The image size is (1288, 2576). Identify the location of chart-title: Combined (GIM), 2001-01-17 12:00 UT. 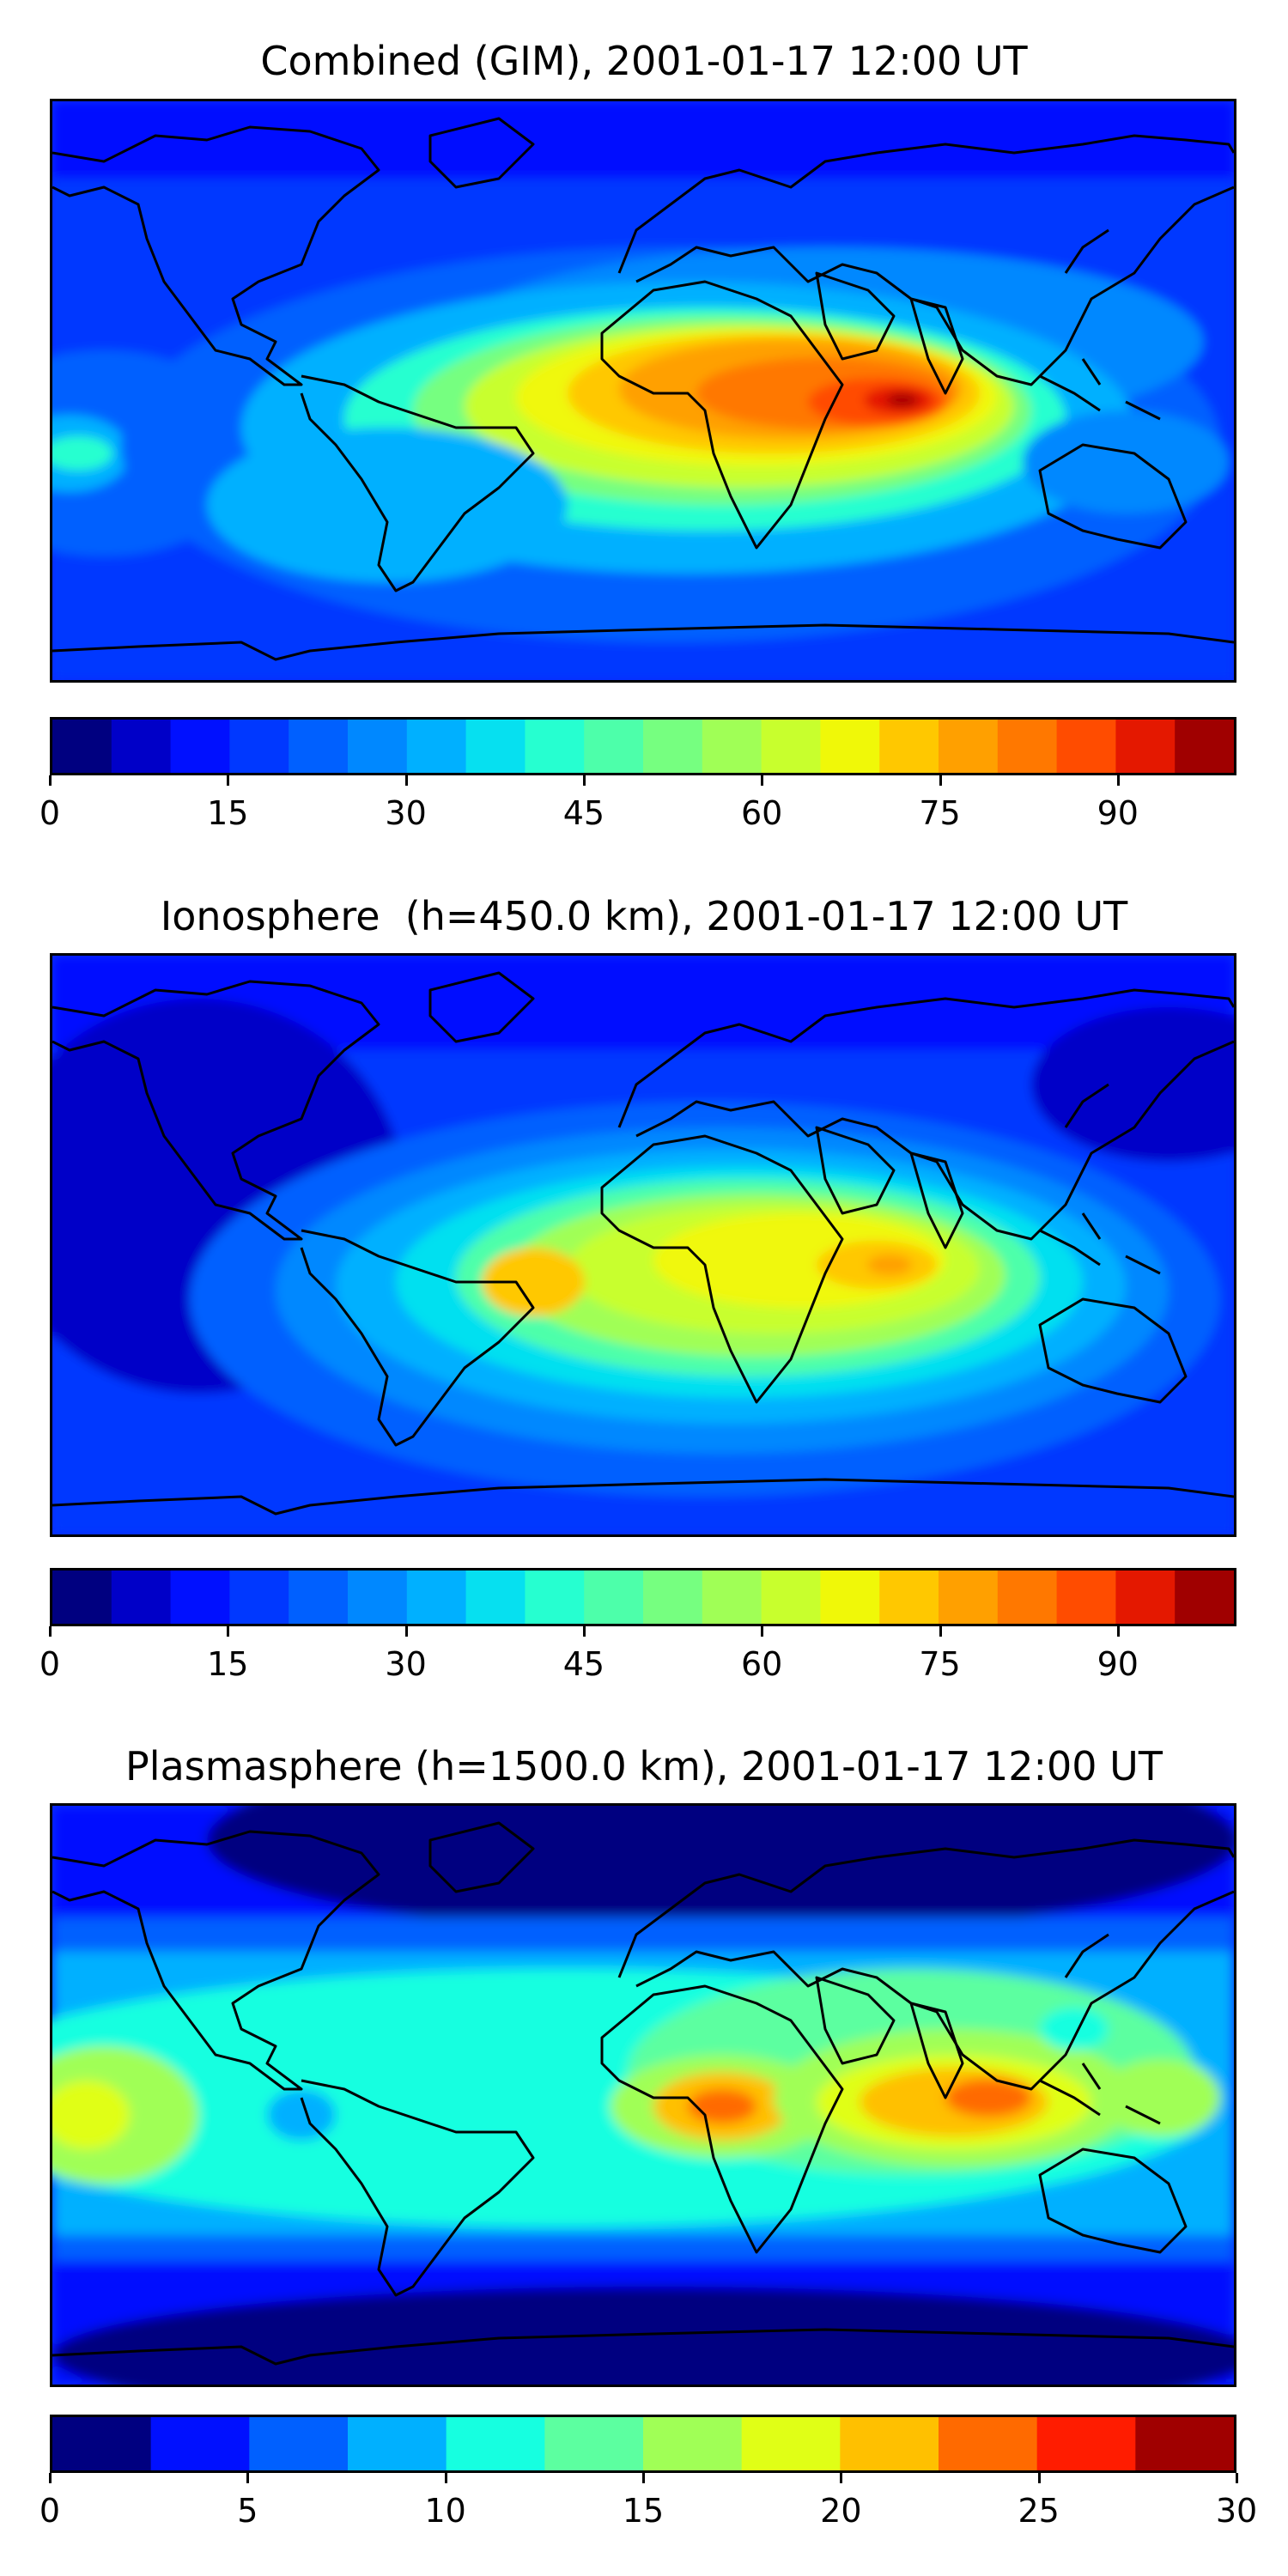
(644, 61).